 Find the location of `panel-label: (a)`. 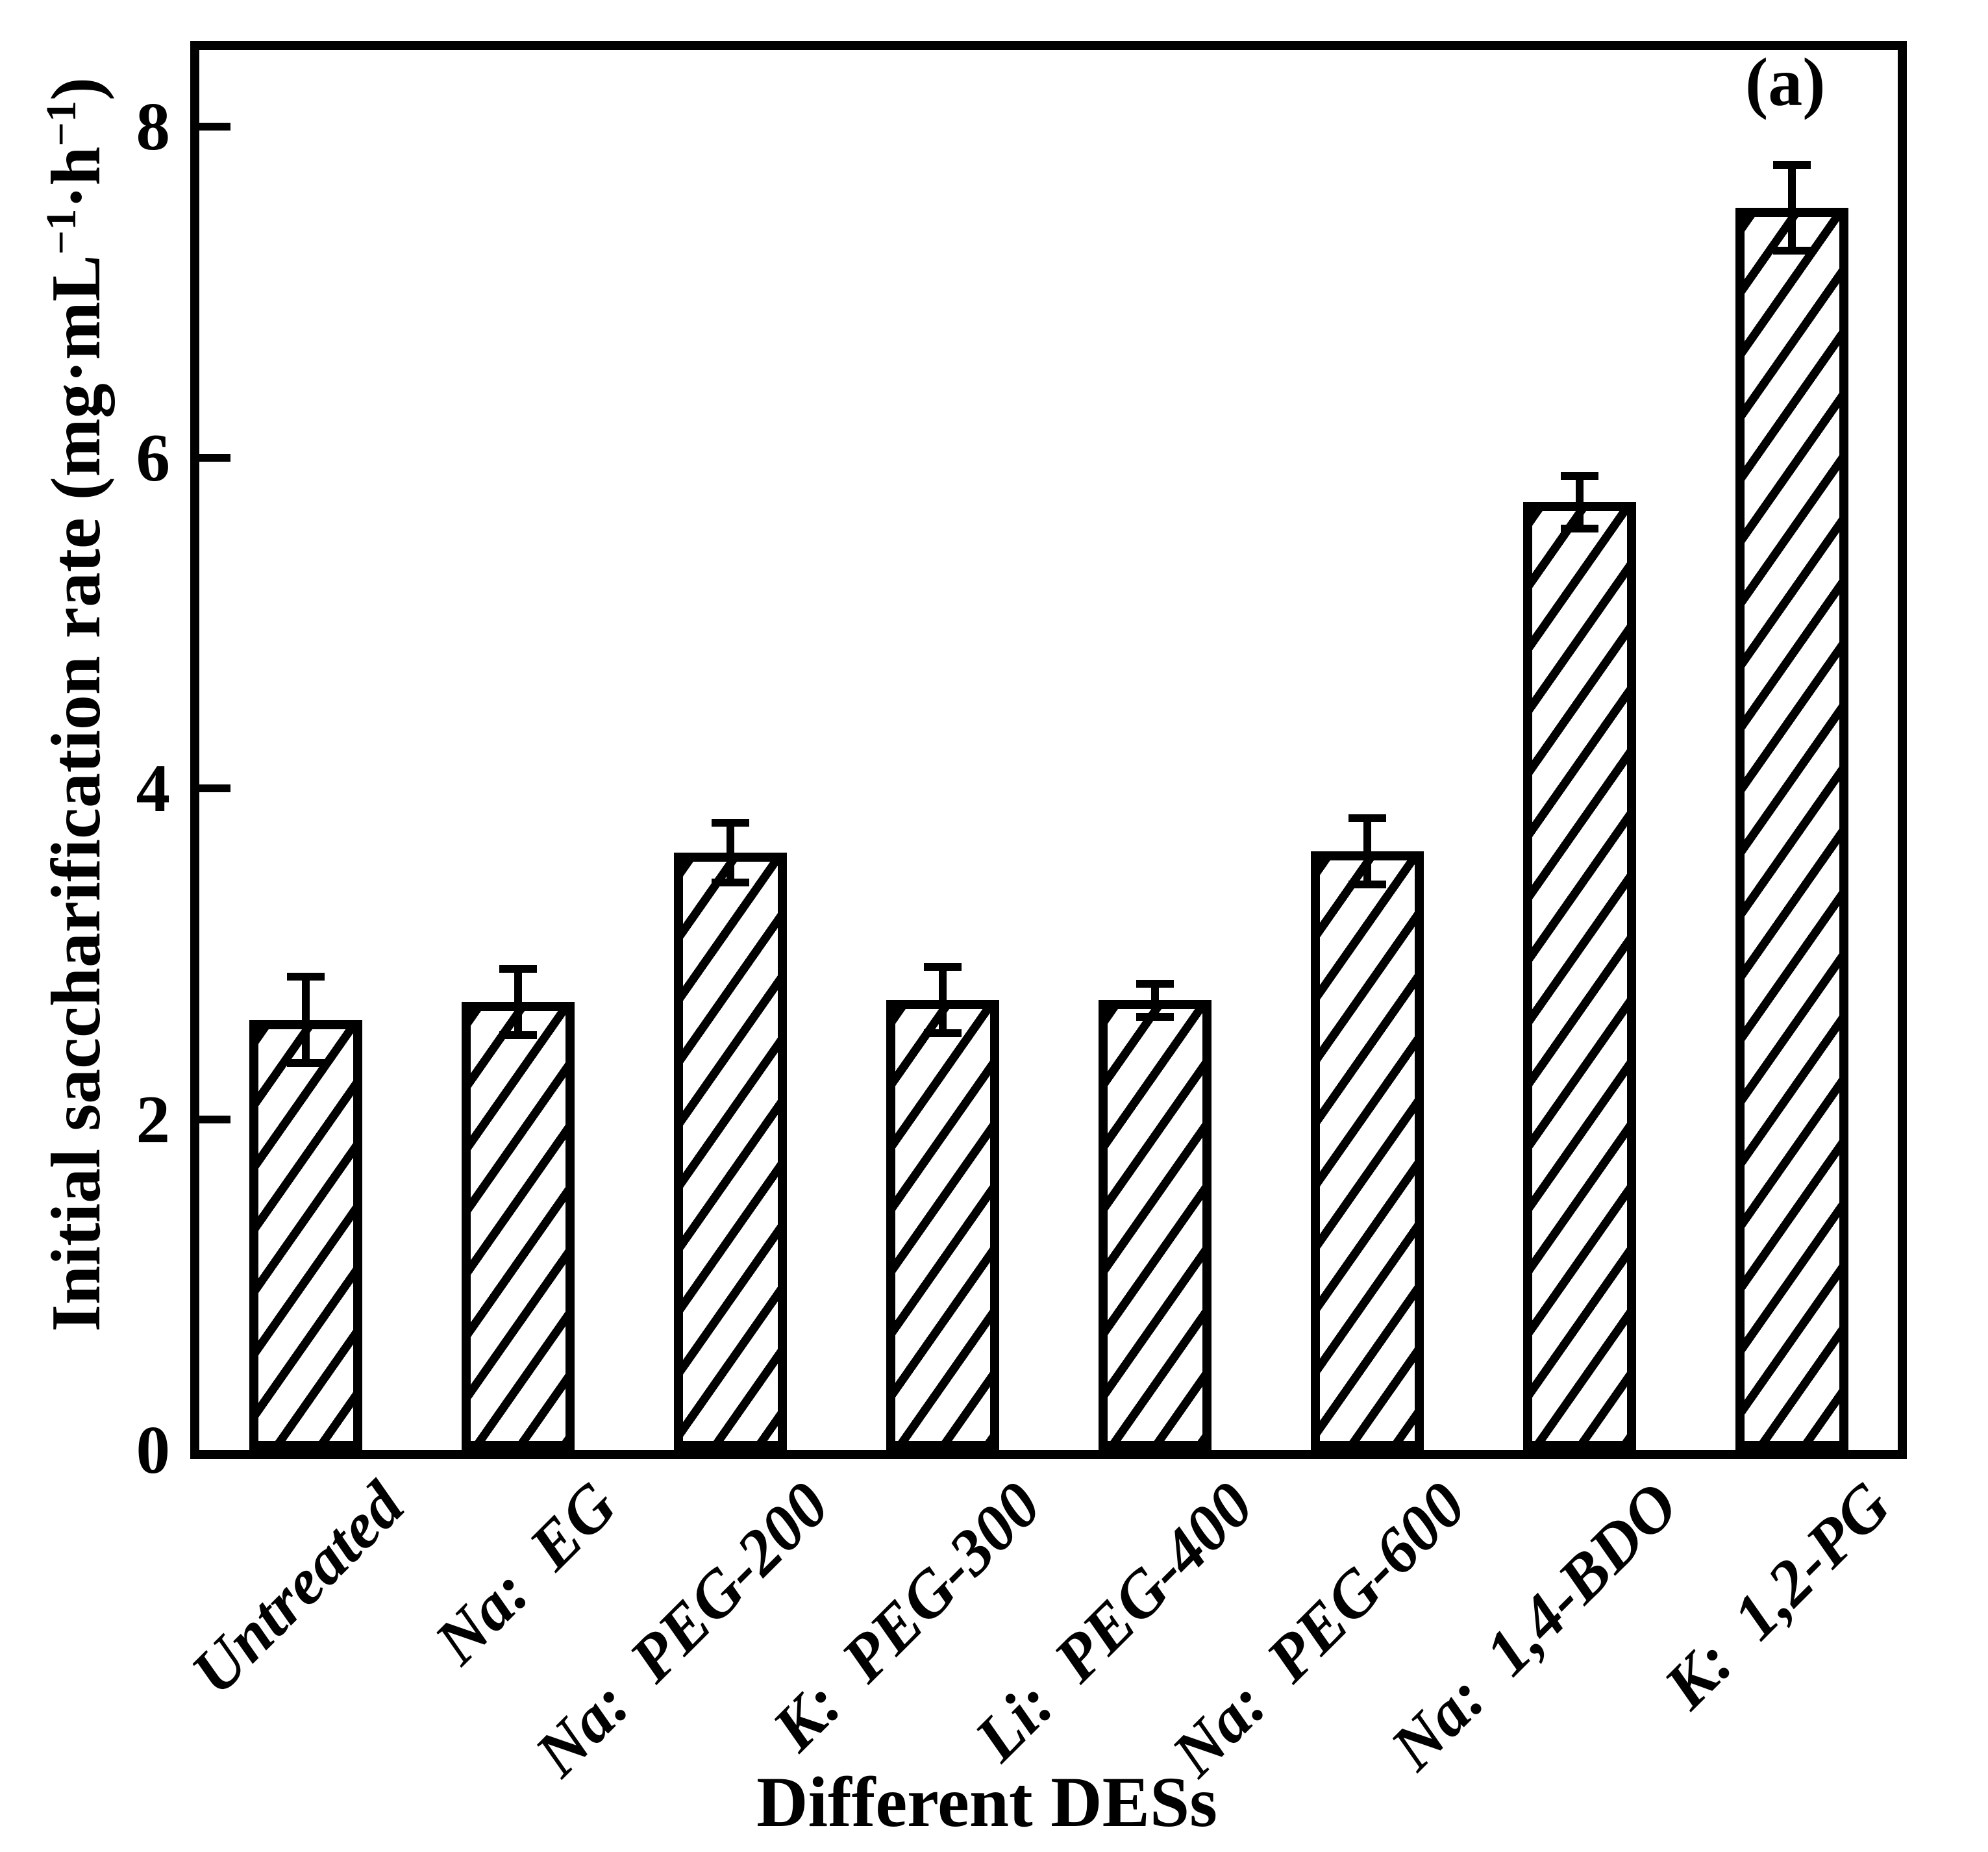

panel-label: (a) is located at coordinates (1786, 82).